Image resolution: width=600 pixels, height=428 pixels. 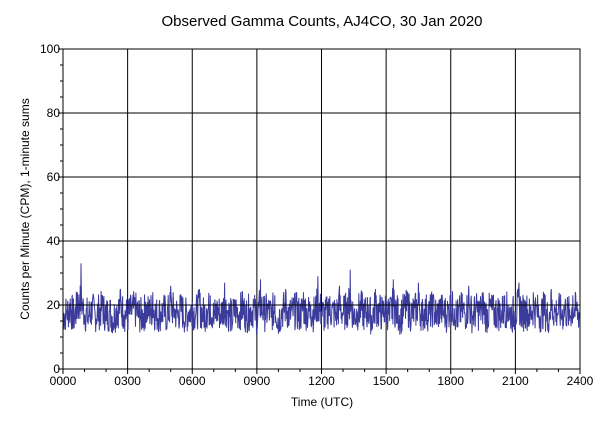 What do you see at coordinates (450, 381) in the screenshot?
I see `x-tick-label-1800: 1800` at bounding box center [450, 381].